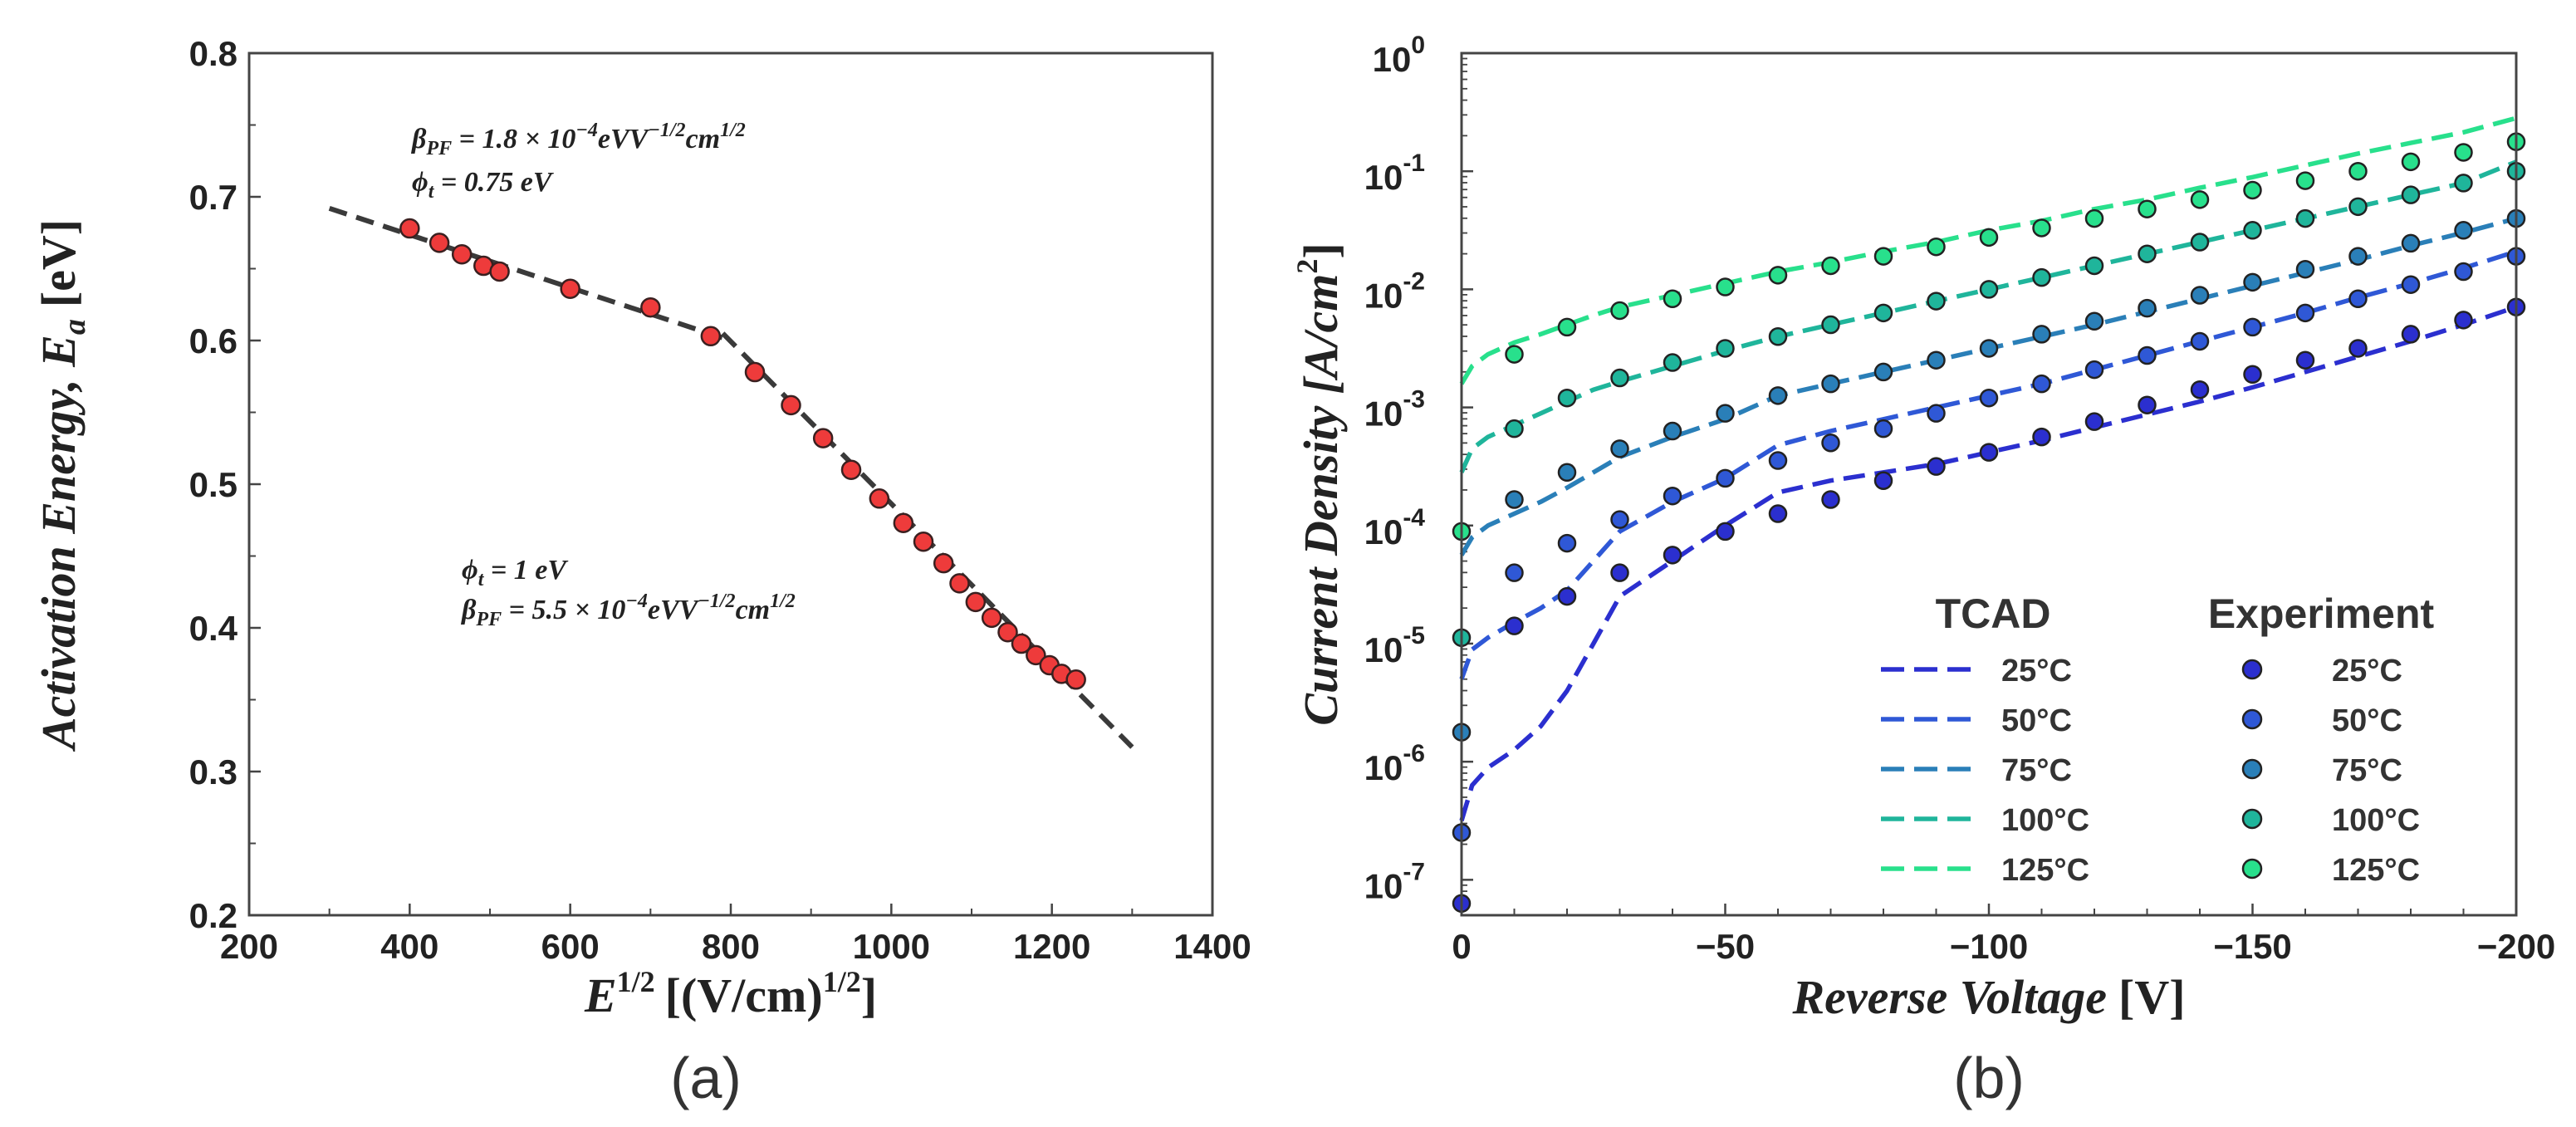  I want to click on x-tick-label: −200, so click(2516, 946).